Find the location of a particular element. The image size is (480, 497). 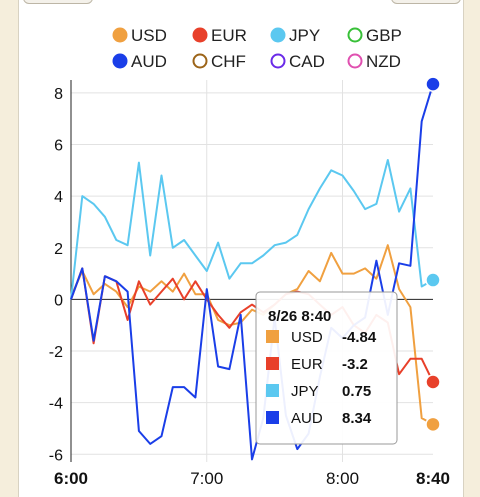

tooltip-name-jpy: JPY is located at coordinates (305, 391).